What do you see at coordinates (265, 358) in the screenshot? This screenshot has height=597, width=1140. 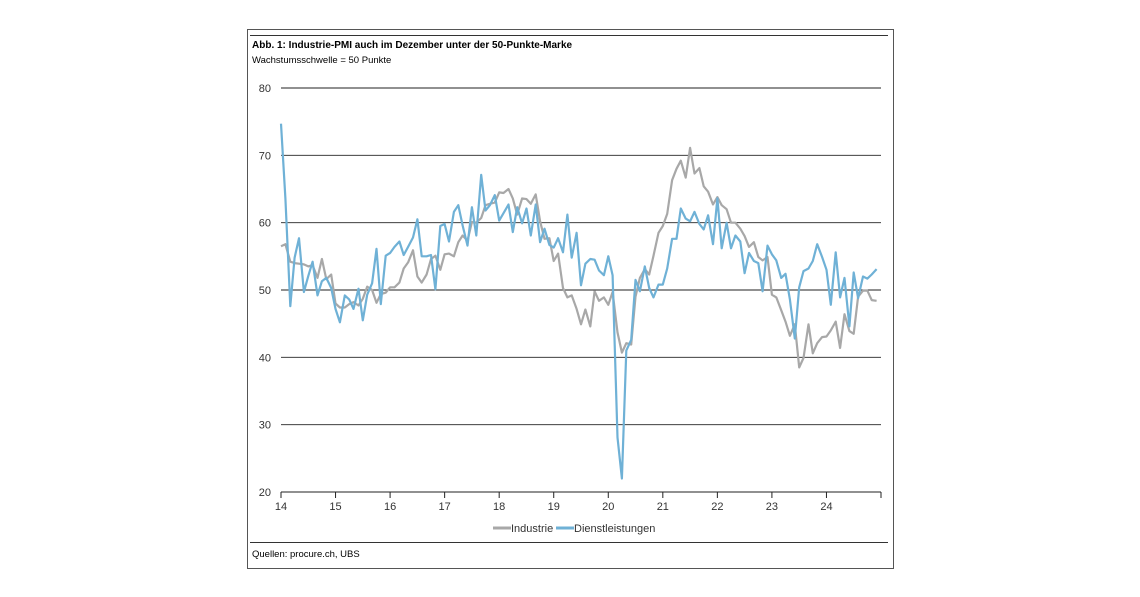 I see `y-tick-label: 40` at bounding box center [265, 358].